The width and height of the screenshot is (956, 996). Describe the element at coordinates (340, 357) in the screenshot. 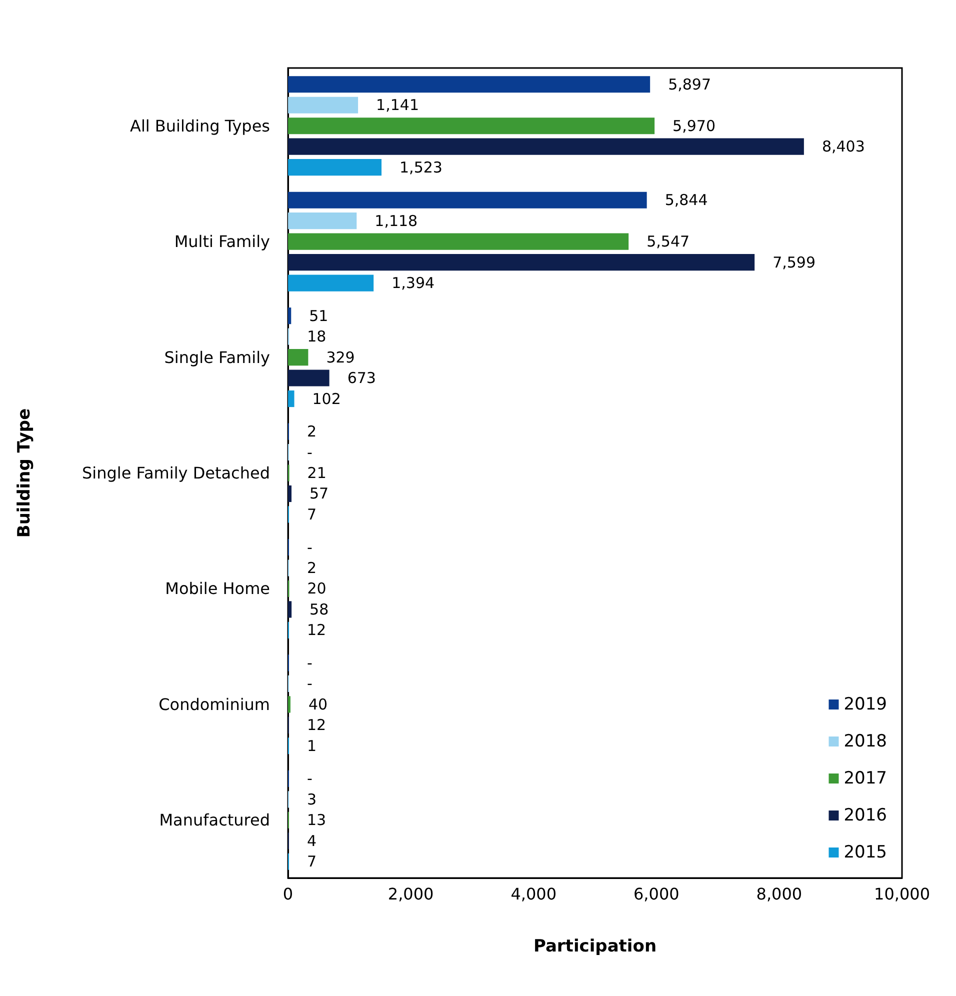

I see `data-label: 329` at that location.